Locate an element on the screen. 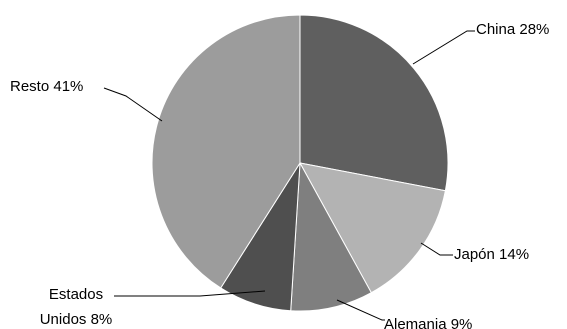 Image resolution: width=567 pixels, height=329 pixels. slice-label-alemania: Alemania 9% is located at coordinates (428, 322).